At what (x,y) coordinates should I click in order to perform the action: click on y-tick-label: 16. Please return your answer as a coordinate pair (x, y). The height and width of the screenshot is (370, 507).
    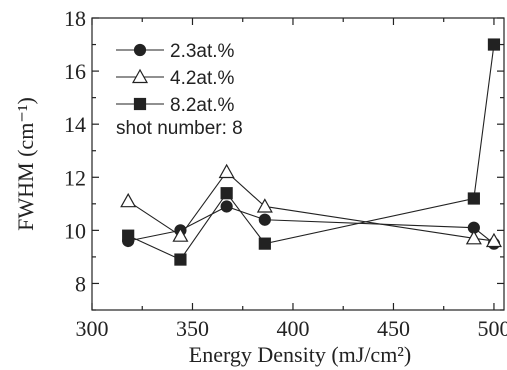
    Looking at the image, I should click on (75, 71).